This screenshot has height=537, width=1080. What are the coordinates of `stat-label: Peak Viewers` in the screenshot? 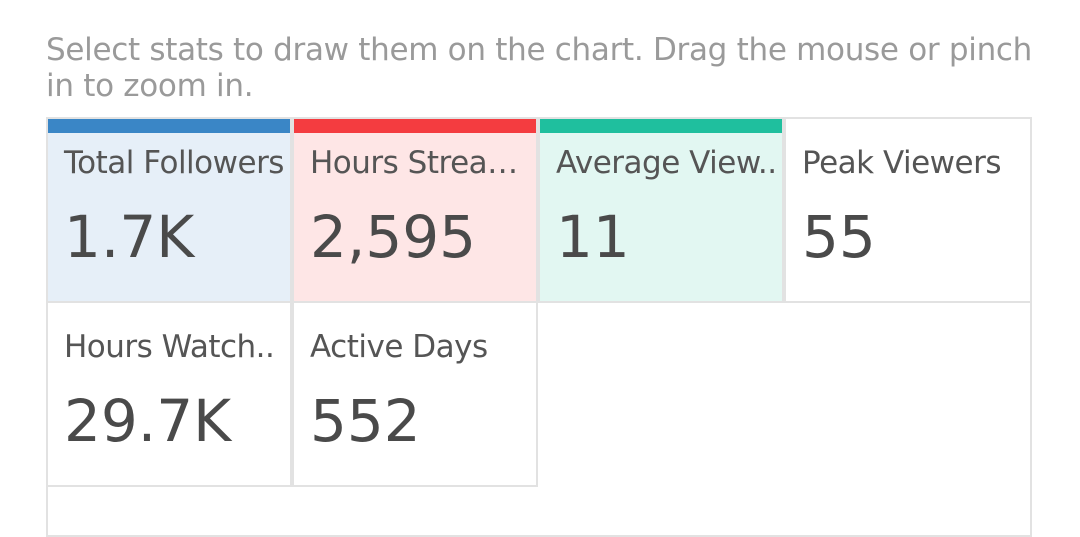 It's located at (902, 163).